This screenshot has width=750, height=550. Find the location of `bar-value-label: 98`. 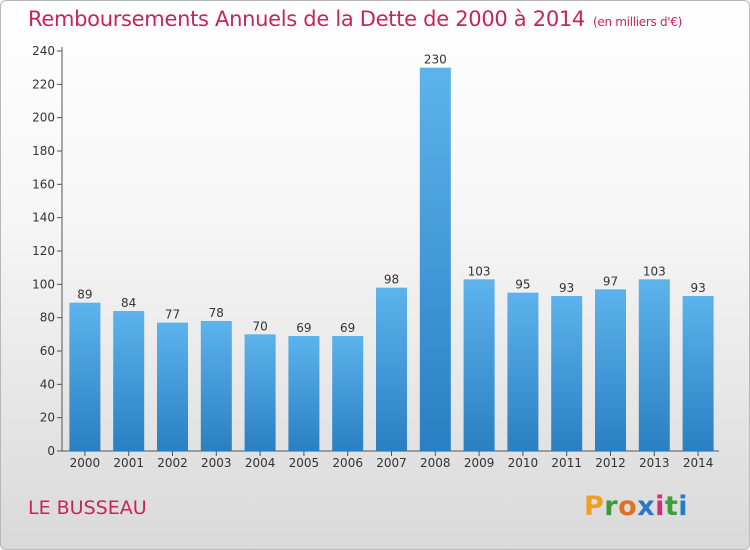

bar-value-label: 98 is located at coordinates (391, 280).